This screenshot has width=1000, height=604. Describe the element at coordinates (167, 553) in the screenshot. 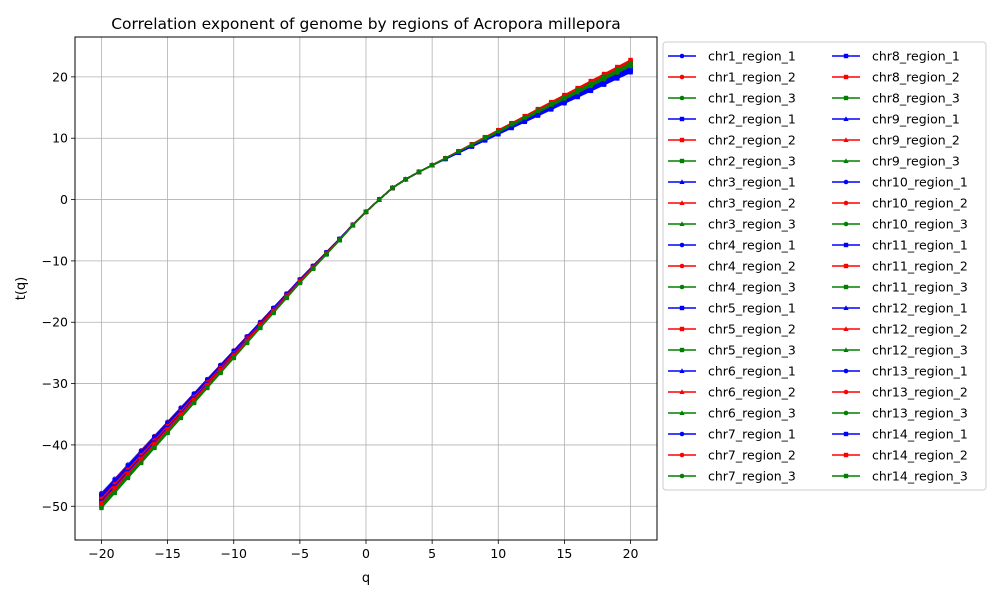

I see `x-tick-label: −15` at that location.